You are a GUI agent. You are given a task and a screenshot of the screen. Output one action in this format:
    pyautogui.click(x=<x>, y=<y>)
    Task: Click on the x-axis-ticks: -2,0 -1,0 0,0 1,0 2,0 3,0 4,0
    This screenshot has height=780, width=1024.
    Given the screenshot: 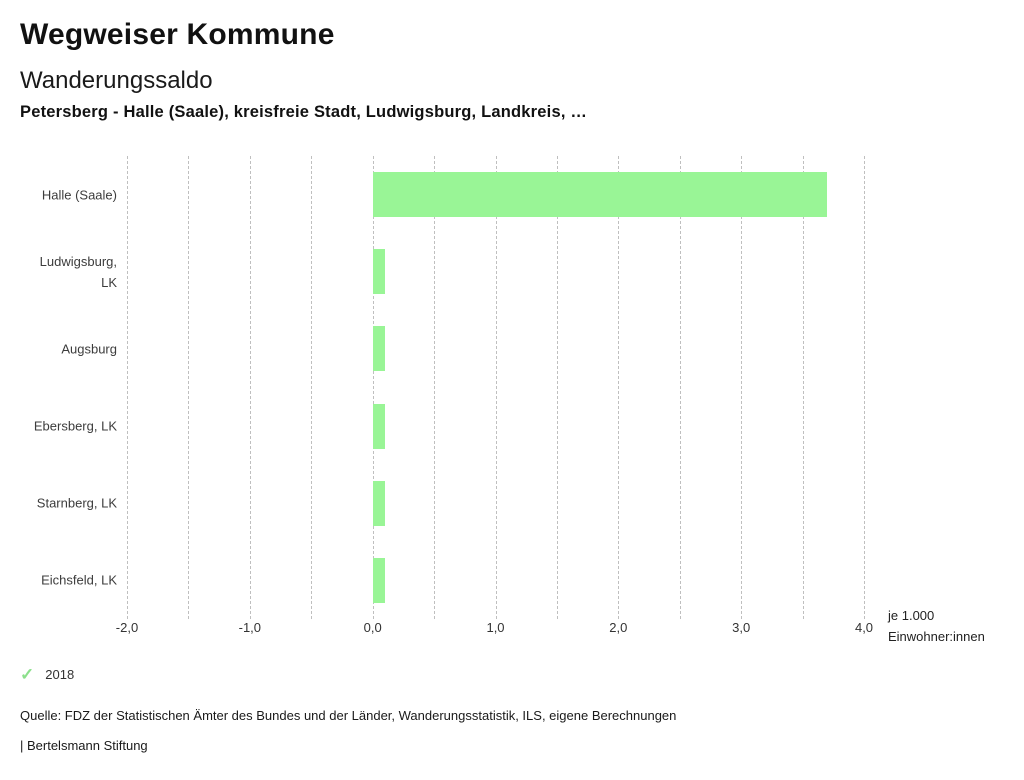 What is the action you would take?
    pyautogui.click(x=494, y=628)
    